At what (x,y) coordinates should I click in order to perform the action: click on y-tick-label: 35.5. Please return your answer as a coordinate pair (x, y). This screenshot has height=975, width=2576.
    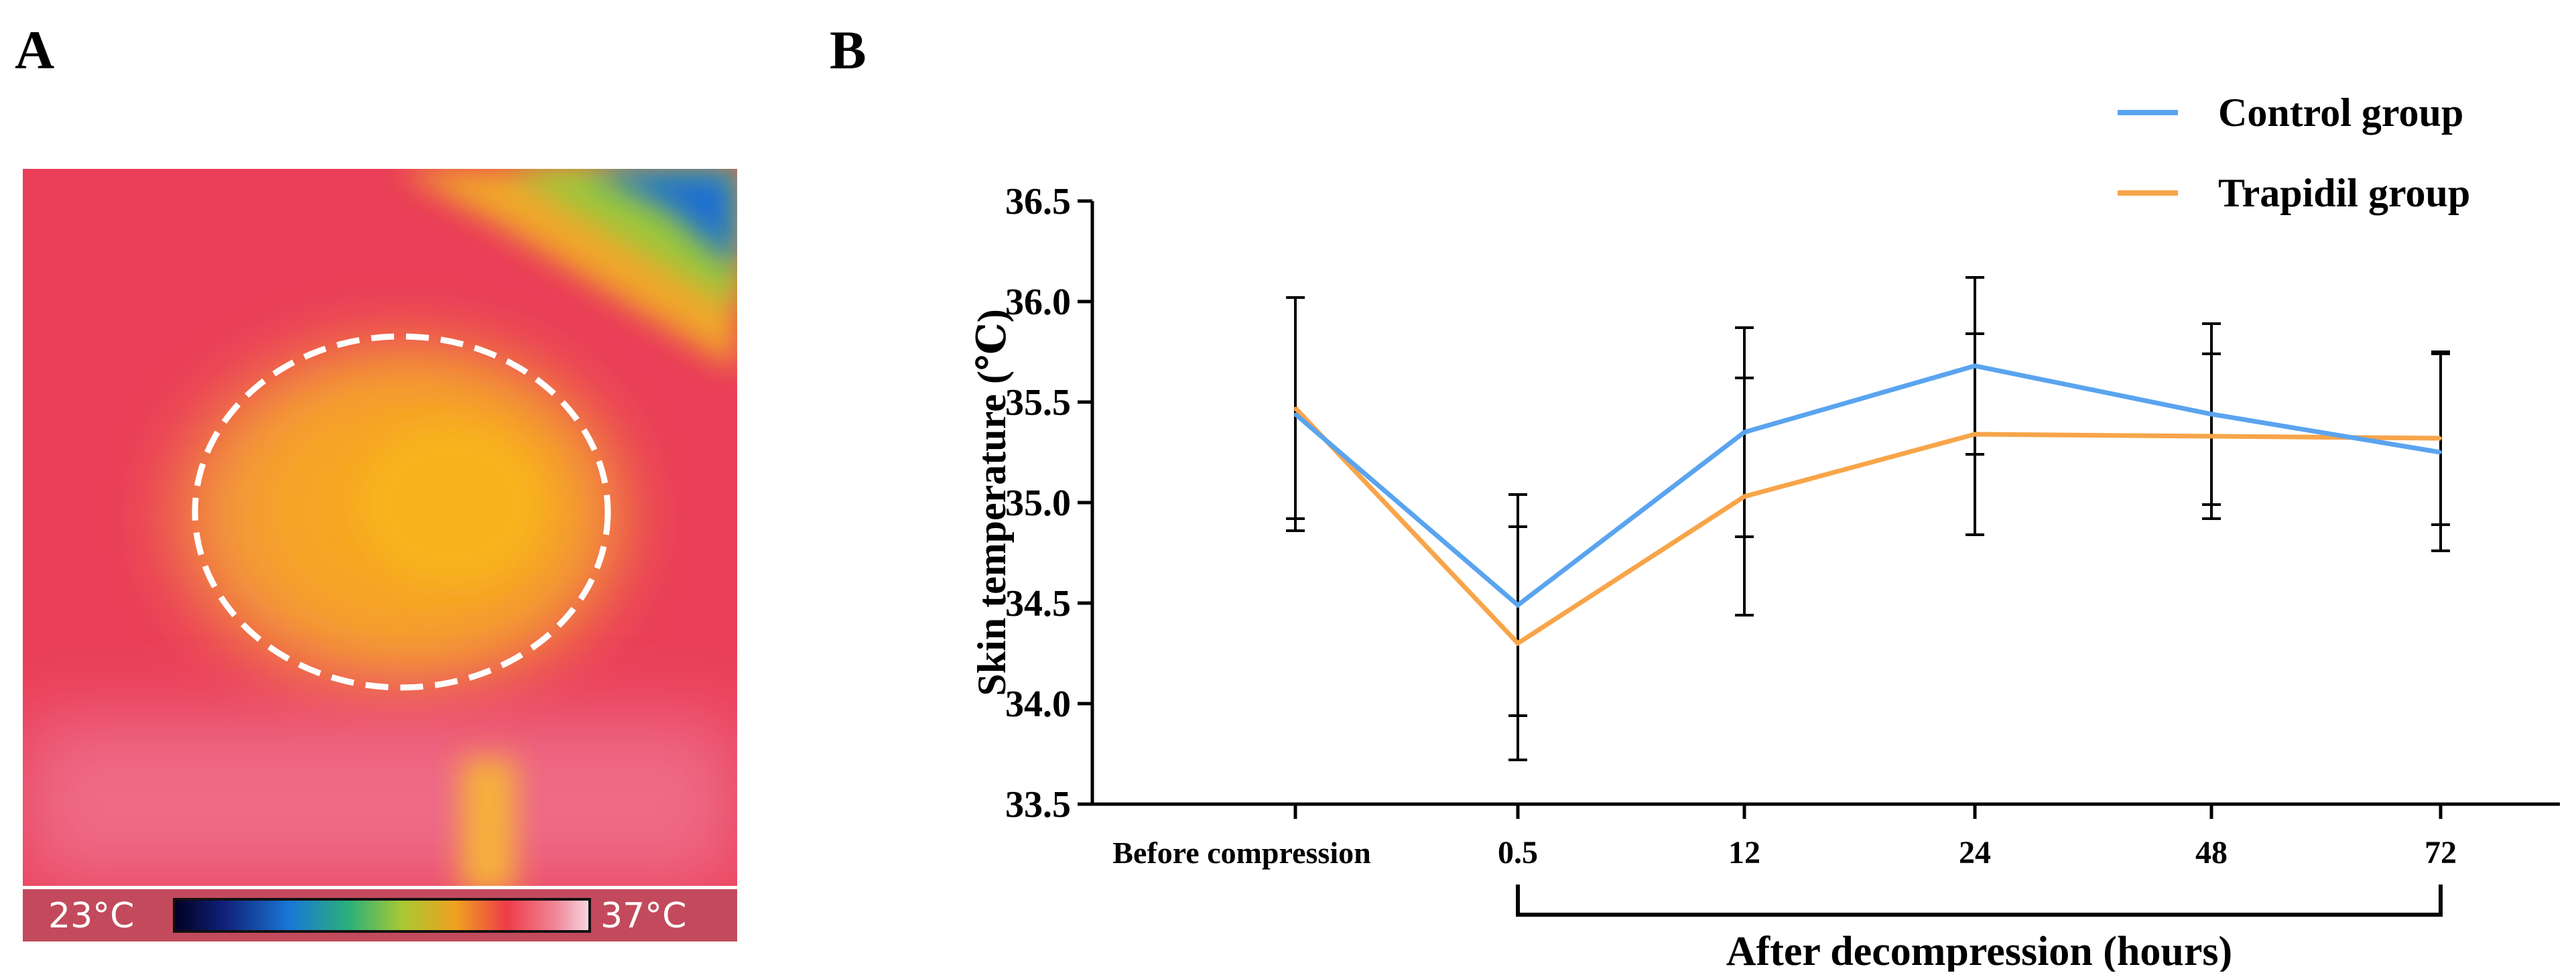
    Looking at the image, I should click on (1038, 403).